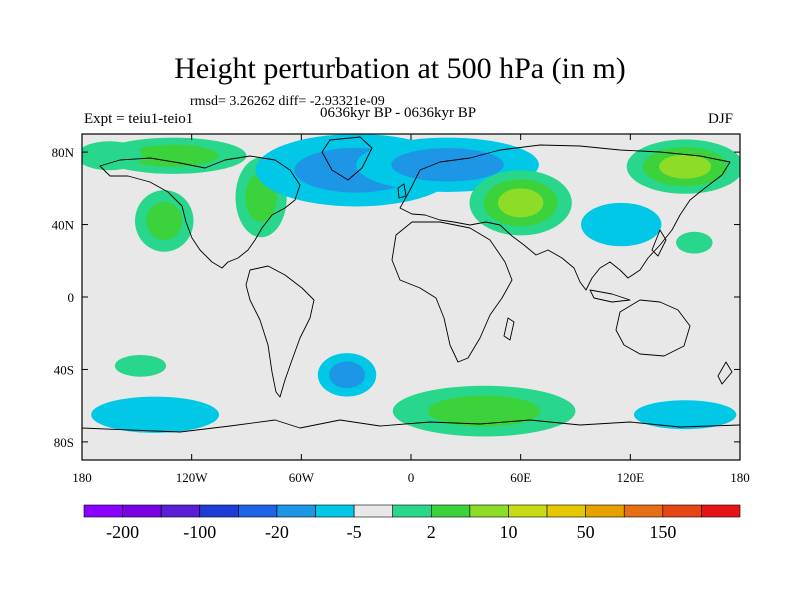 Image resolution: width=800 pixels, height=600 pixels. What do you see at coordinates (662, 532) in the screenshot?
I see `colorbar-label: 150` at bounding box center [662, 532].